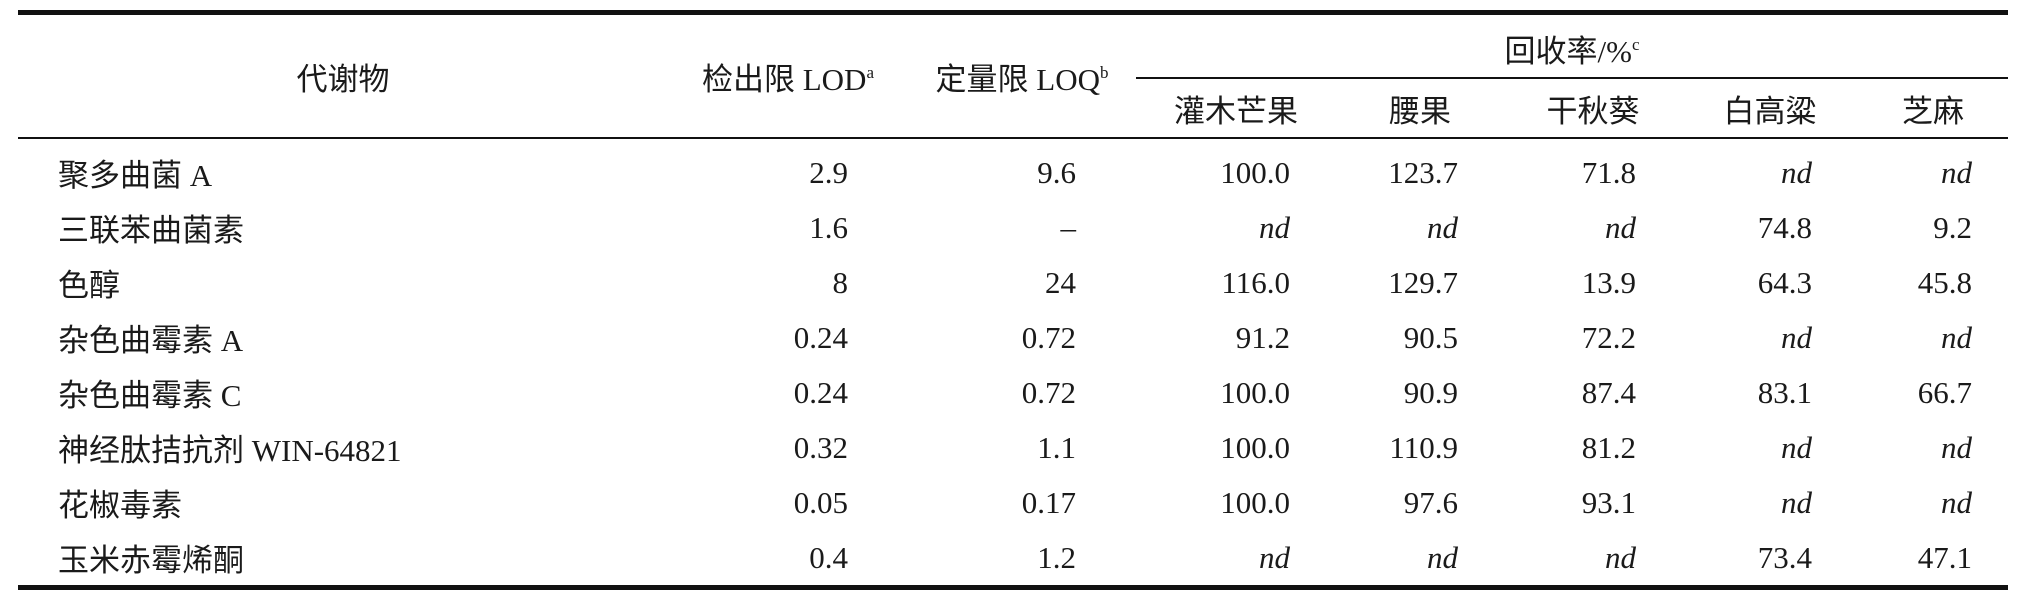 The height and width of the screenshot is (593, 2026). Describe the element at coordinates (1608, 337) in the screenshot. I see `recovery-value: 72.2` at that location.